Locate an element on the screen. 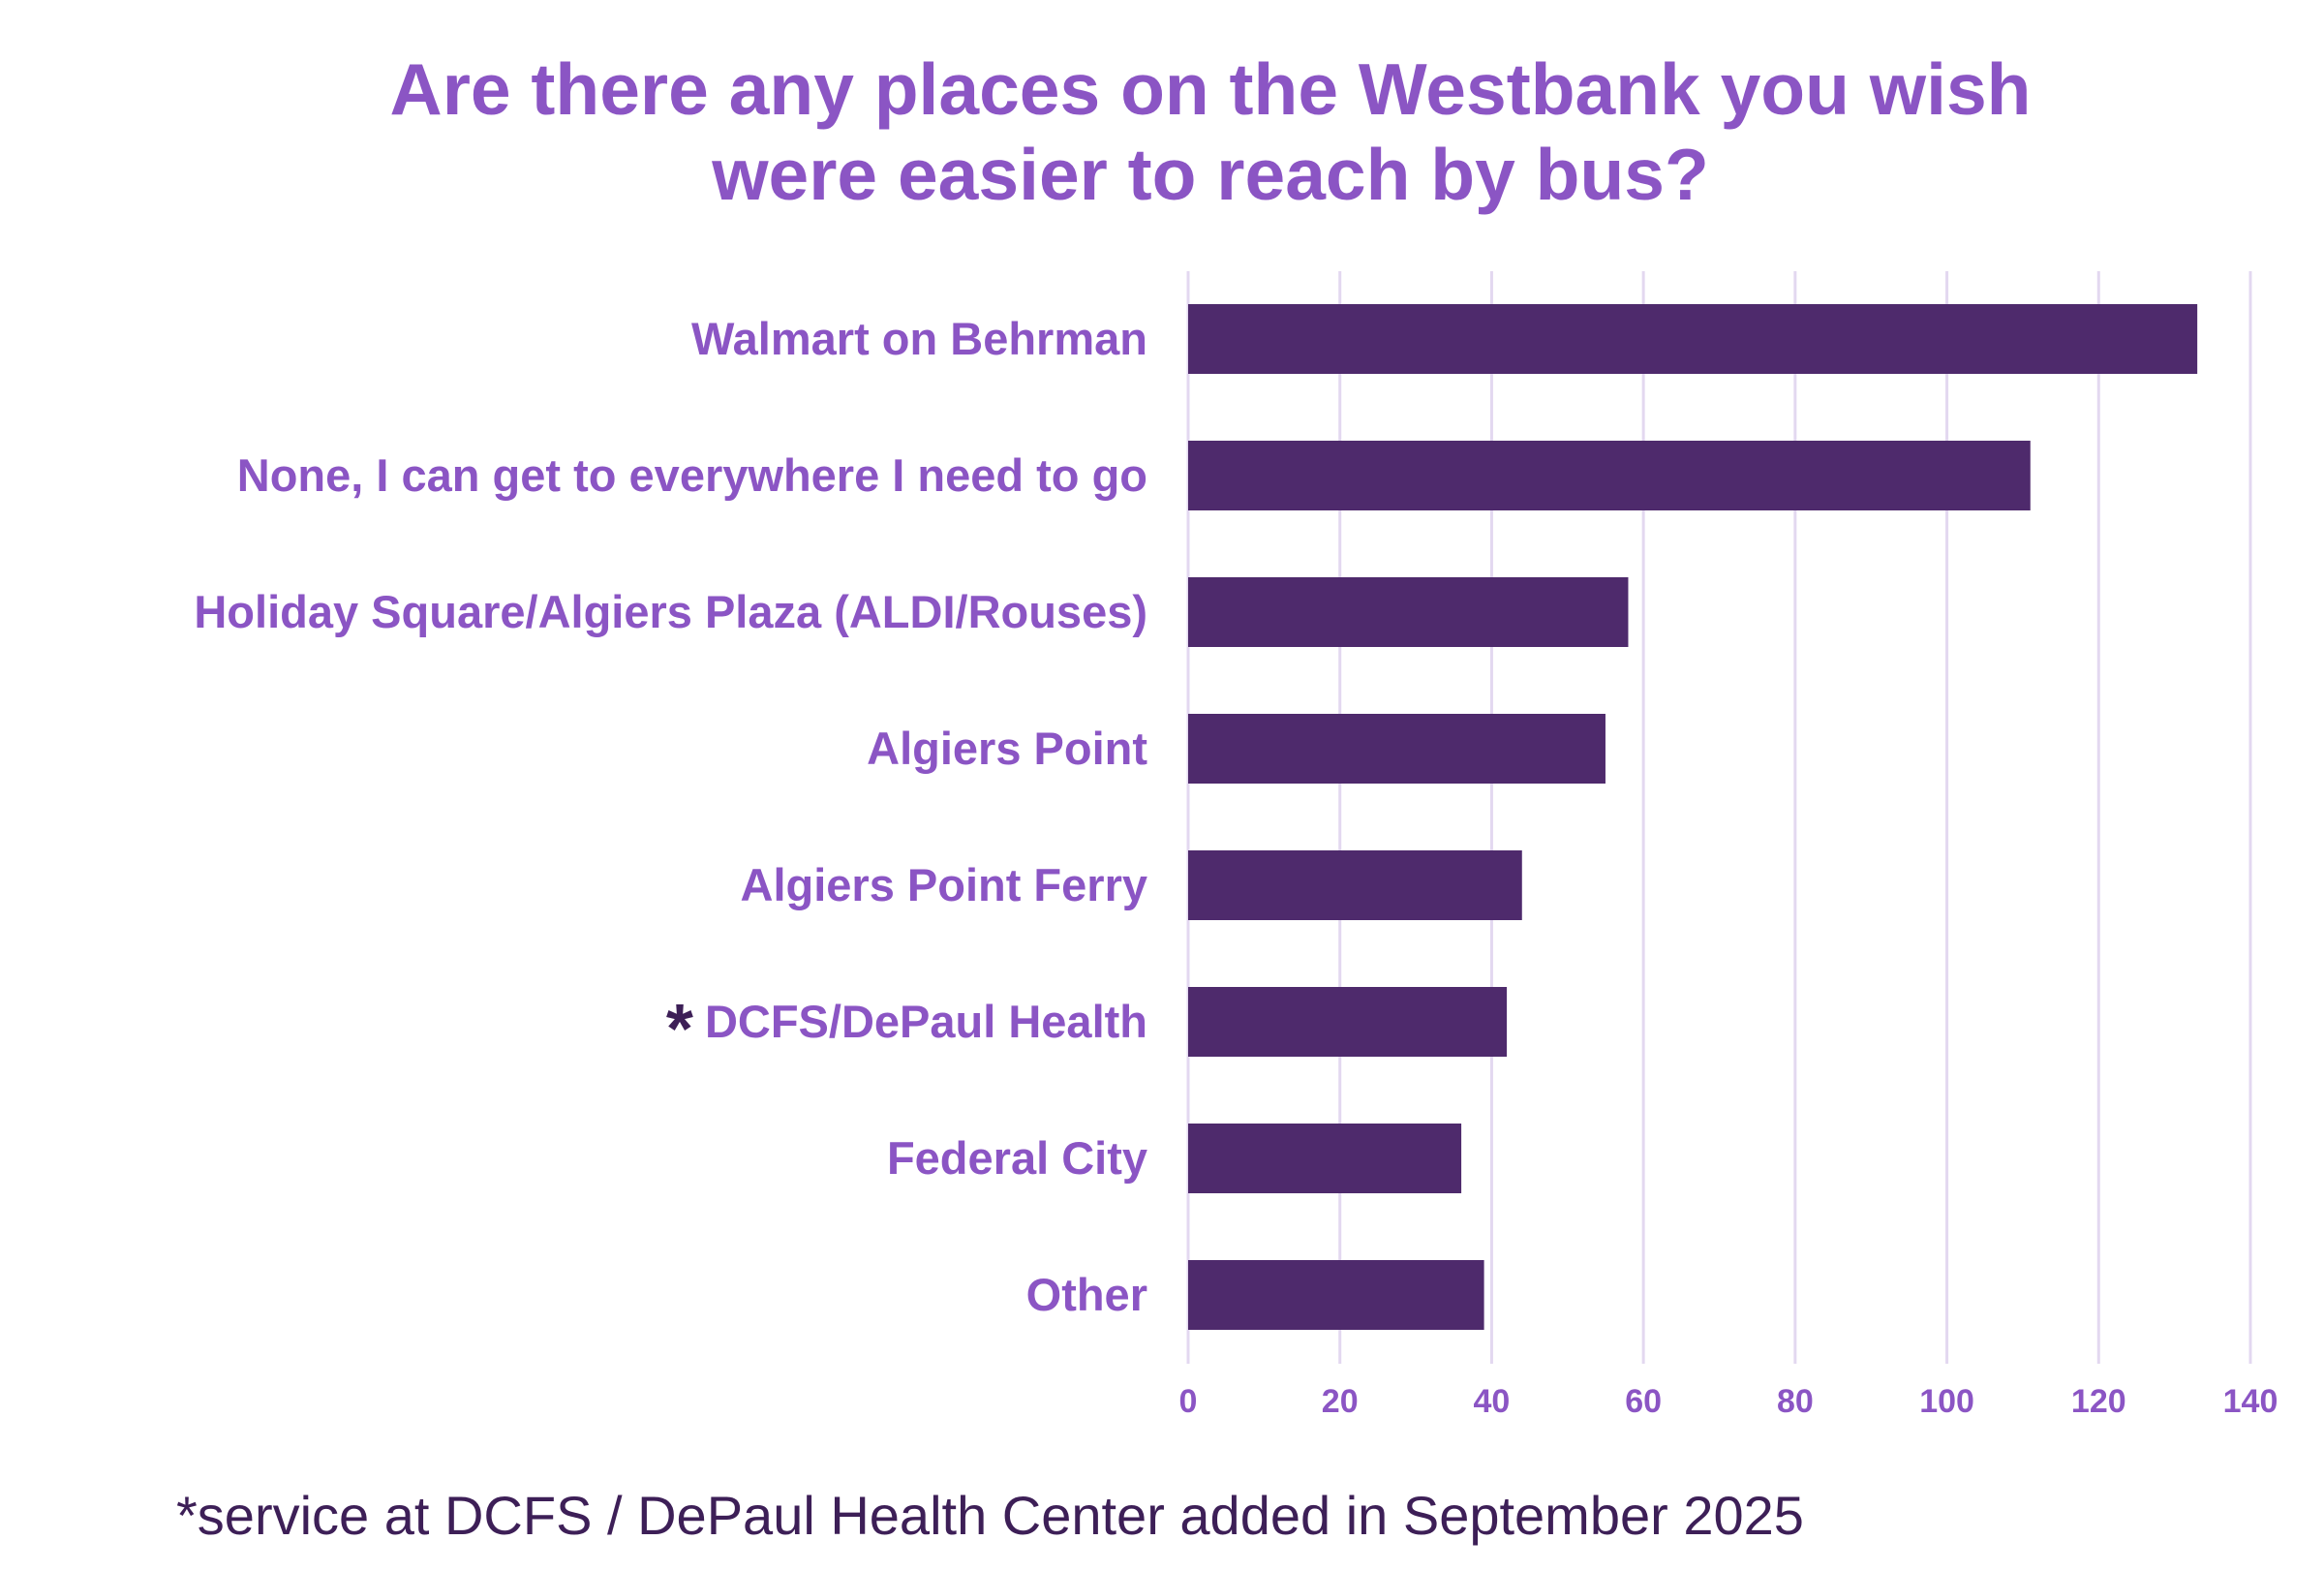 This screenshot has width=2324, height=1571. x-tick-label-100: 100 is located at coordinates (1947, 1401).